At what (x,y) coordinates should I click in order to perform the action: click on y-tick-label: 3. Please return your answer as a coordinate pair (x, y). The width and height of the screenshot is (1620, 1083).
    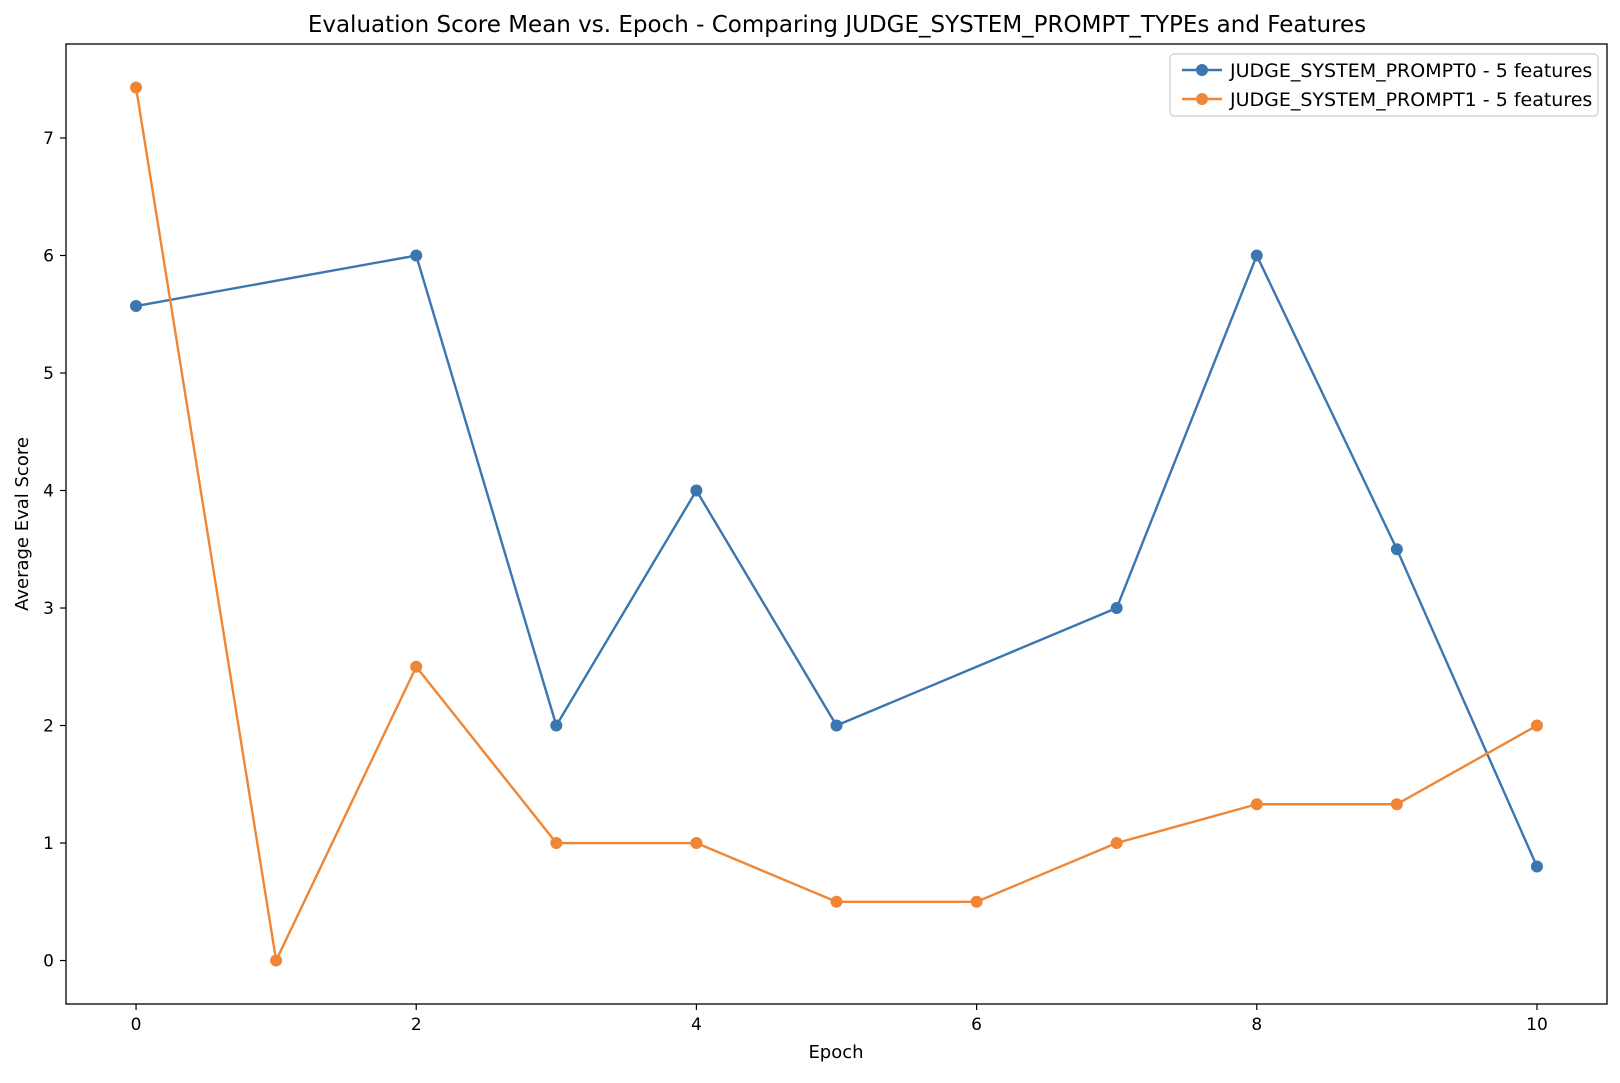
    Looking at the image, I should click on (48, 609).